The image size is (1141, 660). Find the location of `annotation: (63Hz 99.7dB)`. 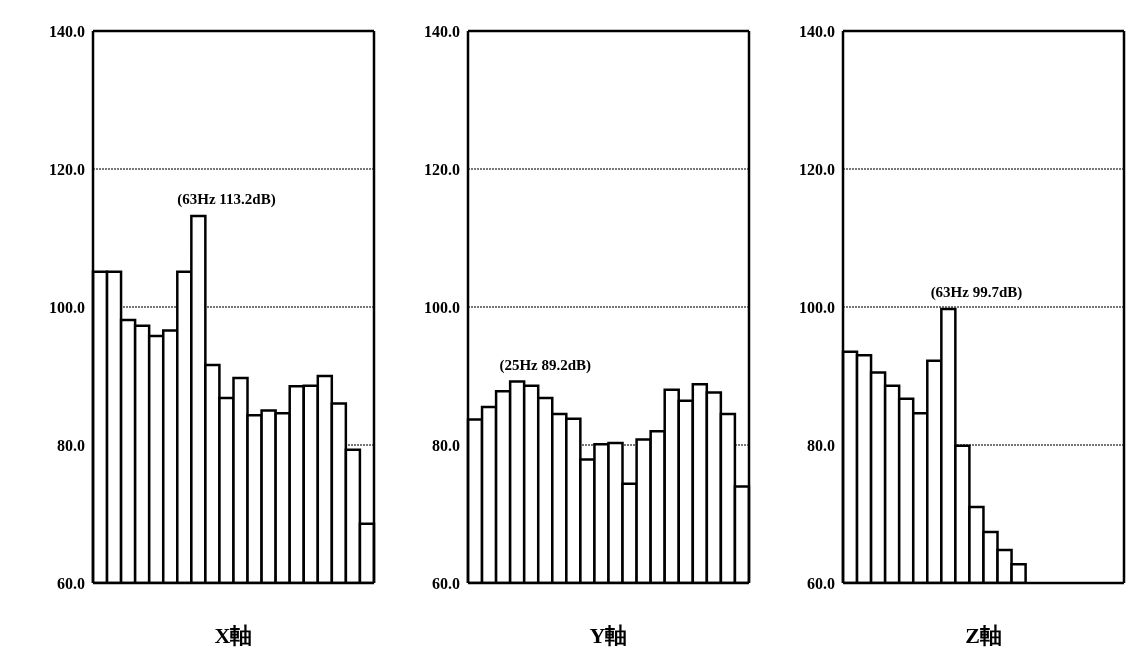

annotation: (63Hz 99.7dB) is located at coordinates (976, 293).